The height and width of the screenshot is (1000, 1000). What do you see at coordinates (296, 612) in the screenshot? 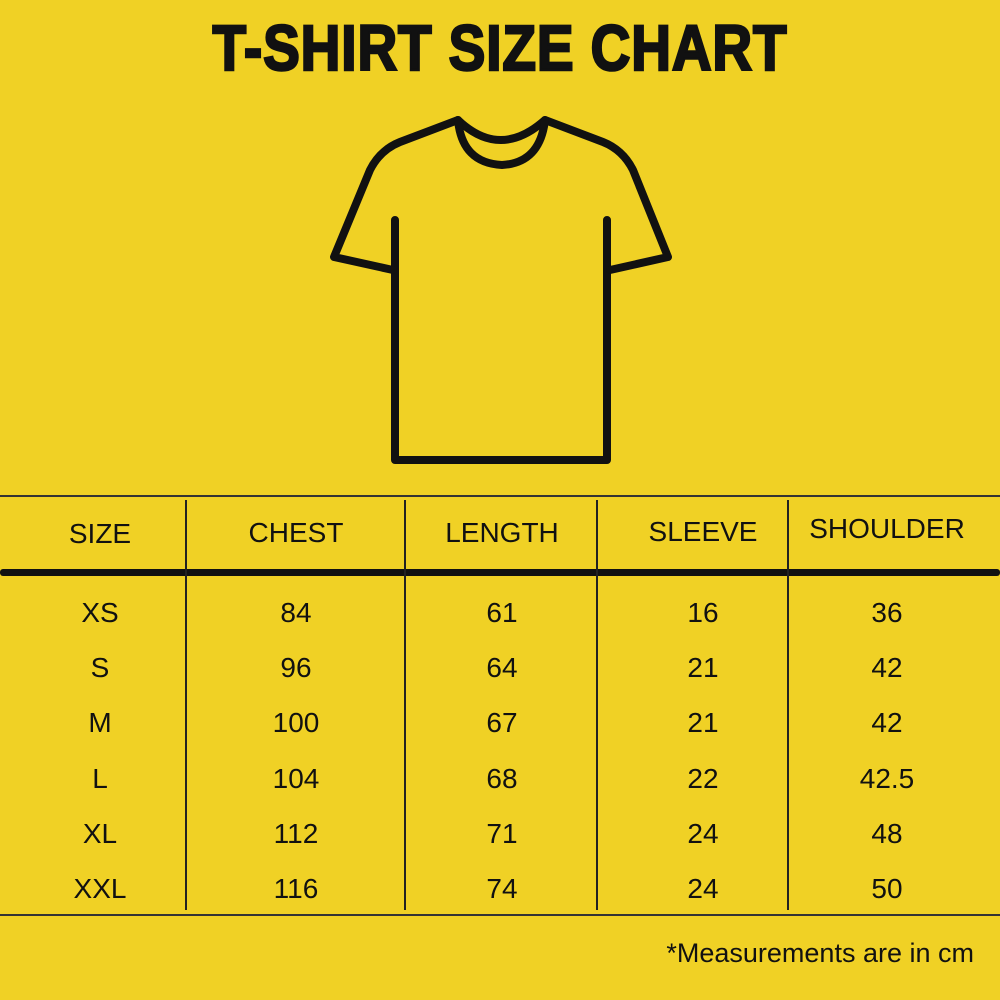
I see `table-cell: 84` at bounding box center [296, 612].